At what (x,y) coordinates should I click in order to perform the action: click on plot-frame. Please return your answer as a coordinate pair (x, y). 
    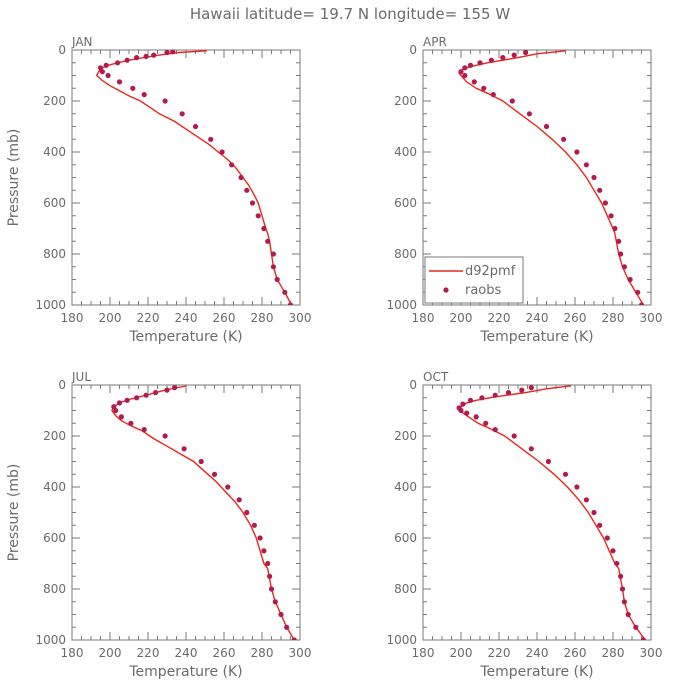
    Looking at the image, I should click on (537, 512).